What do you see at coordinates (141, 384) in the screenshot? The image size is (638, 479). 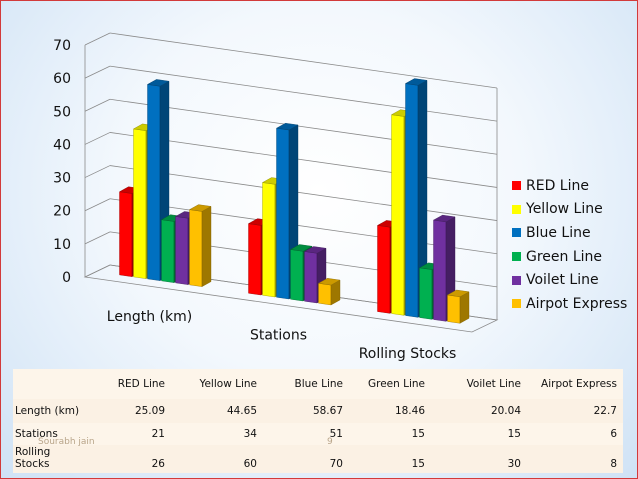 I see `table-header-cell: RED Line` at bounding box center [141, 384].